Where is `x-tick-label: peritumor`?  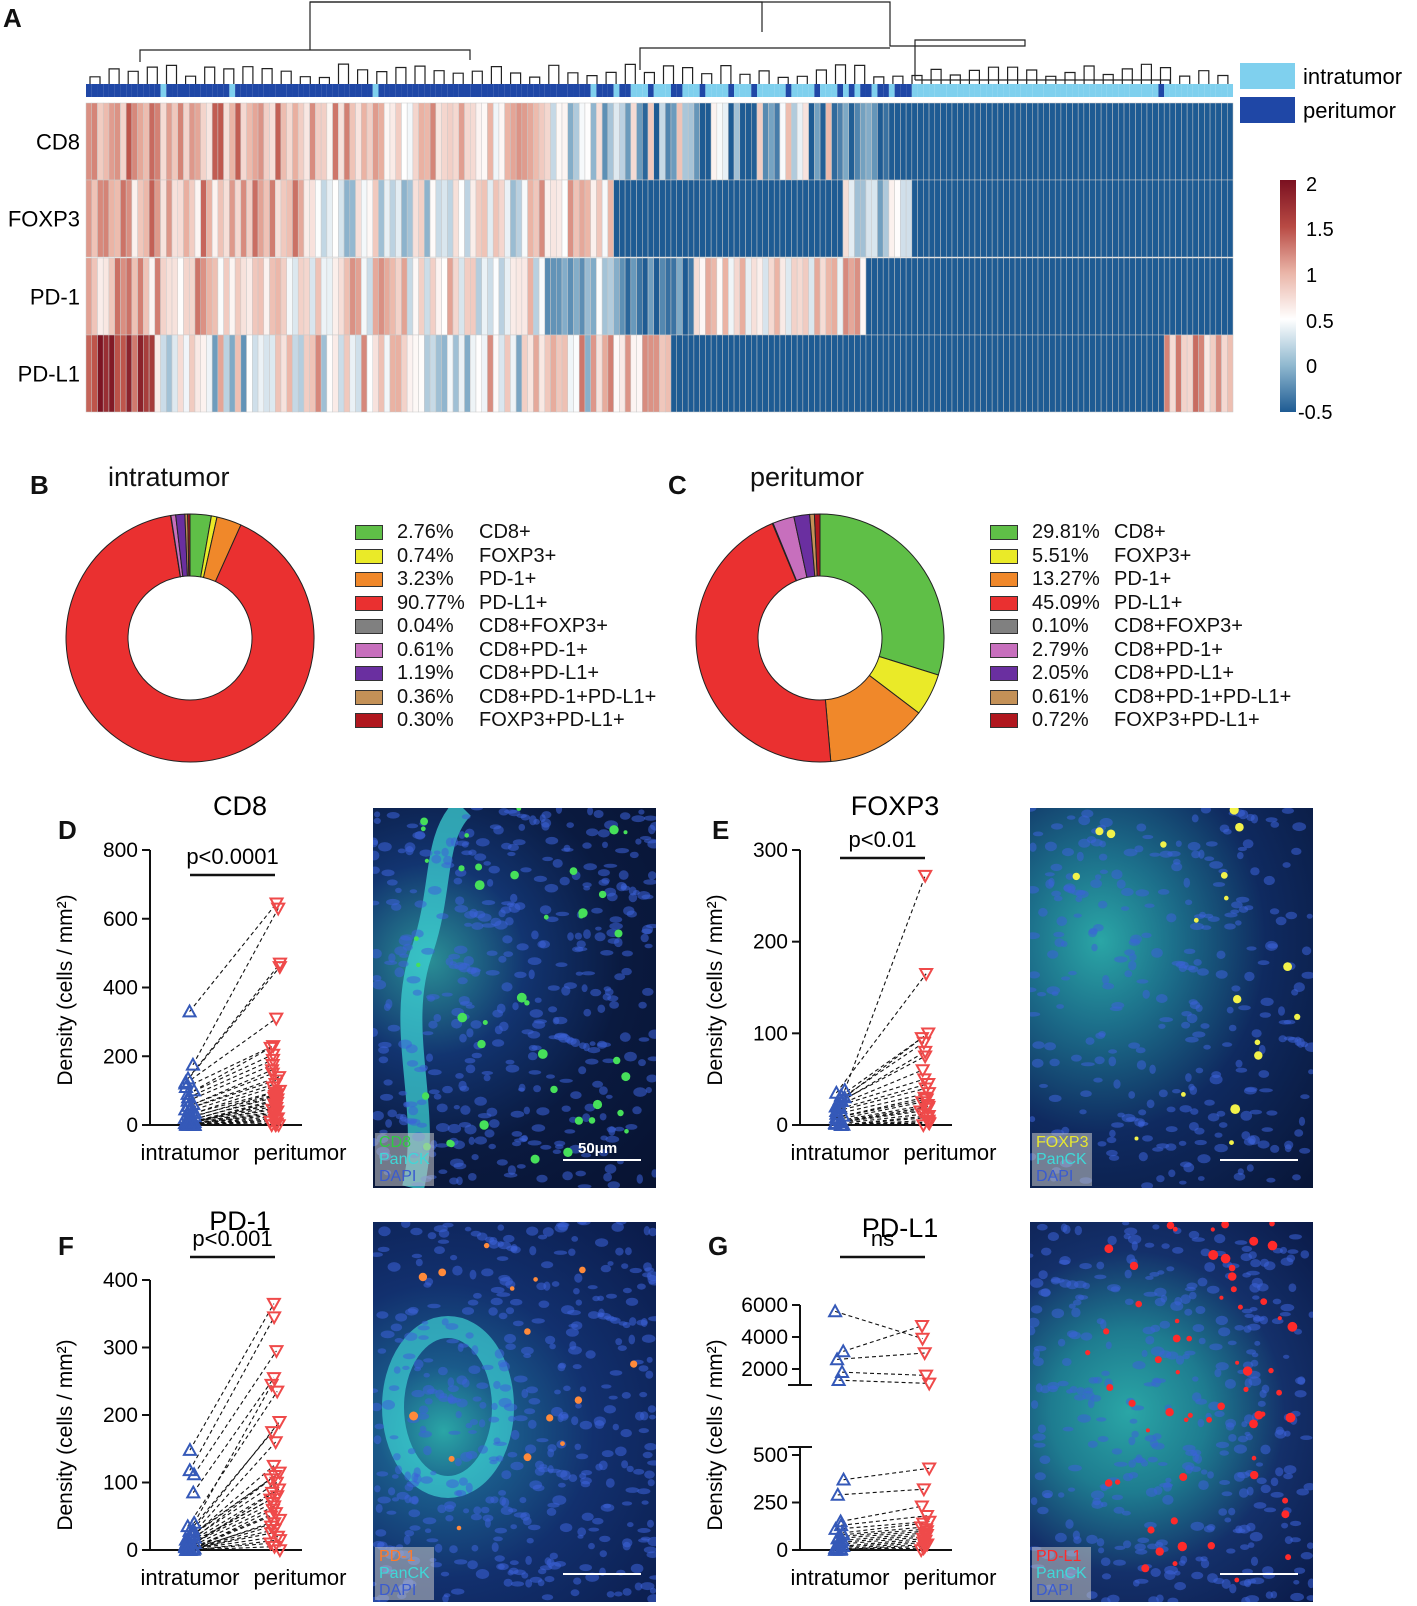
x-tick-label: peritumor is located at coordinates (300, 1152).